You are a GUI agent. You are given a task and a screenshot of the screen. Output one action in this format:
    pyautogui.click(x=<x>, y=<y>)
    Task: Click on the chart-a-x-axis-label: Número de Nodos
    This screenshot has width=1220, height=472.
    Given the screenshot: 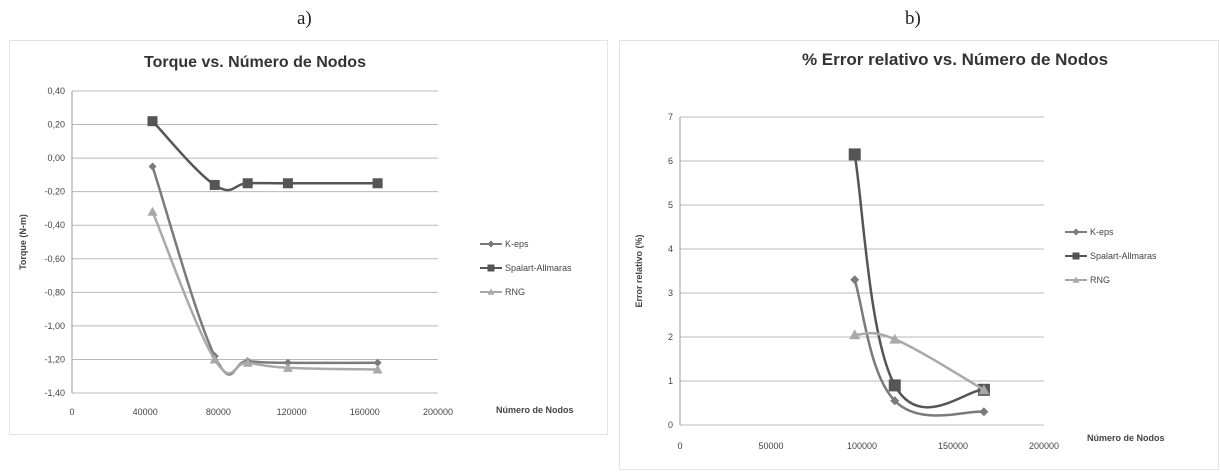 What is the action you would take?
    pyautogui.click(x=535, y=410)
    